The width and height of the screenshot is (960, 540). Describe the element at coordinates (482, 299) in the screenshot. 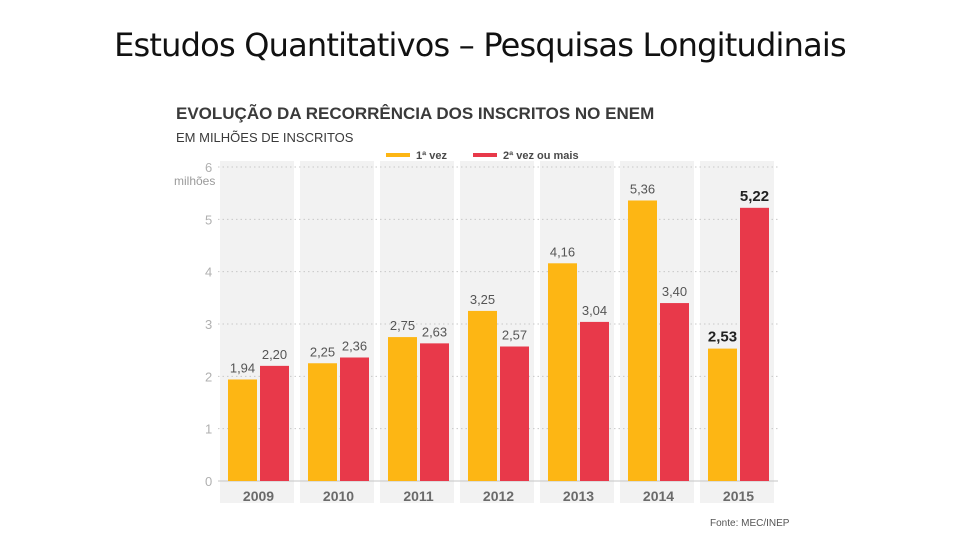

I see `data-label-2012-first-time: 3,25` at that location.